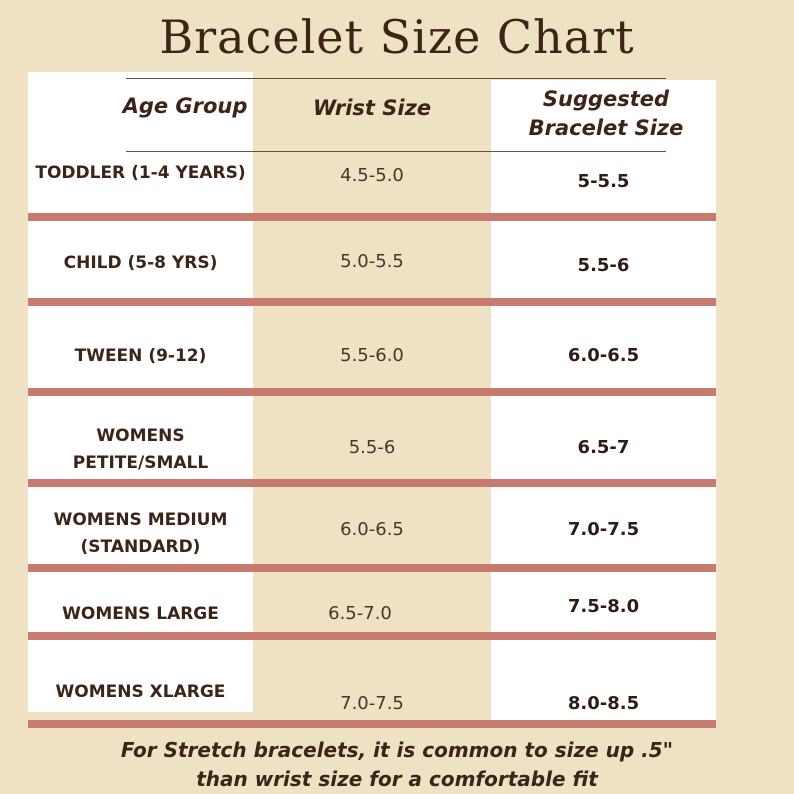  I want to click on row-wrist-size: 5.5-6, so click(372, 447).